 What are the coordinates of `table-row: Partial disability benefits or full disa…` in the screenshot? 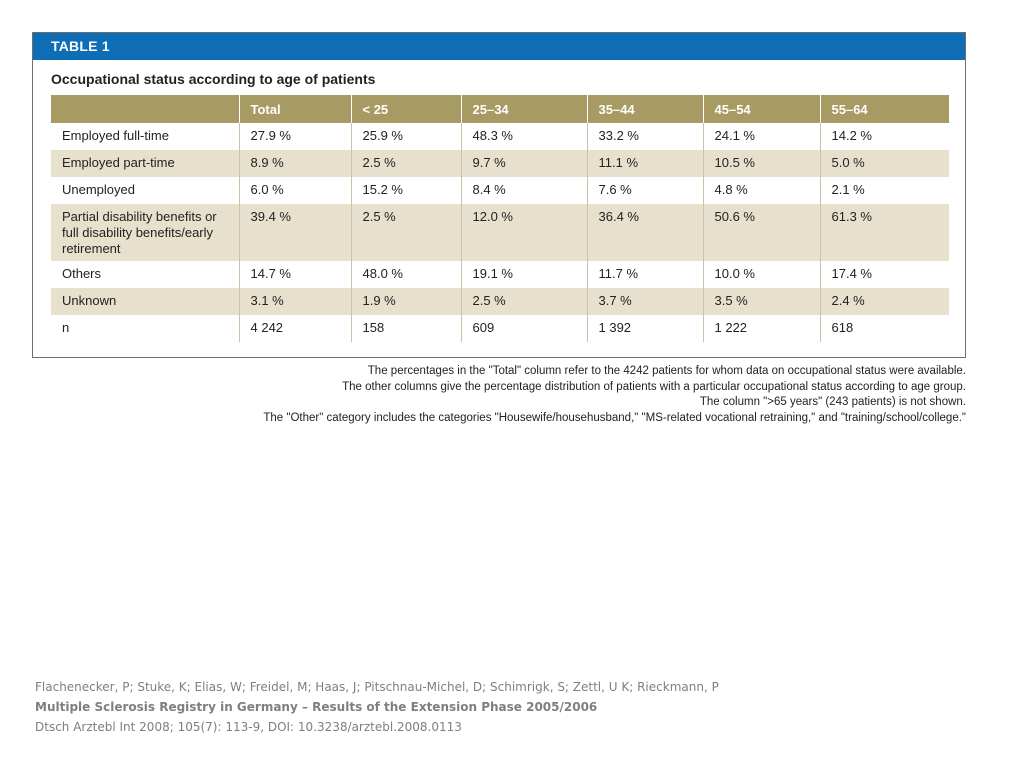 It's located at (500, 232).